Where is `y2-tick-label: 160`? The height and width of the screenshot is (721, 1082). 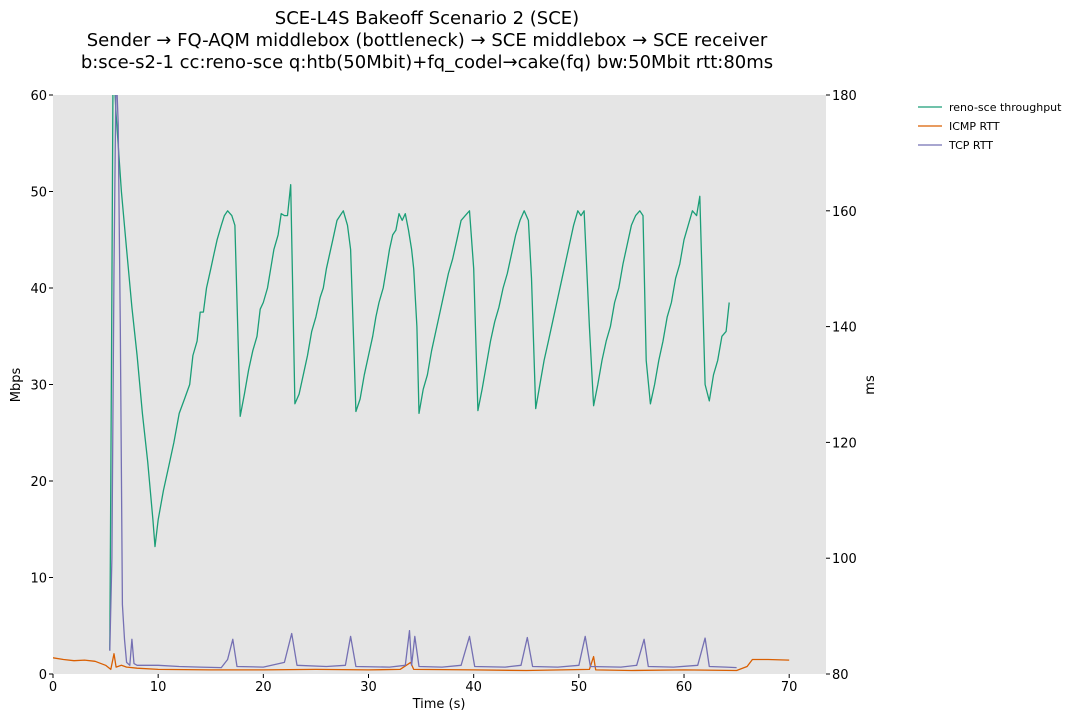
y2-tick-label: 160 is located at coordinates (844, 212).